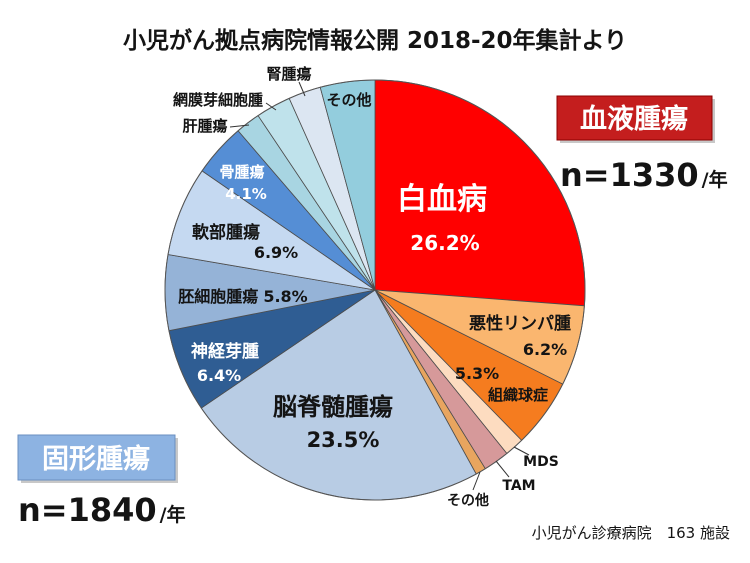 This screenshot has width=750, height=563. What do you see at coordinates (173, 514) in the screenshot?
I see `solid-tumor-count-unit: /年` at bounding box center [173, 514].